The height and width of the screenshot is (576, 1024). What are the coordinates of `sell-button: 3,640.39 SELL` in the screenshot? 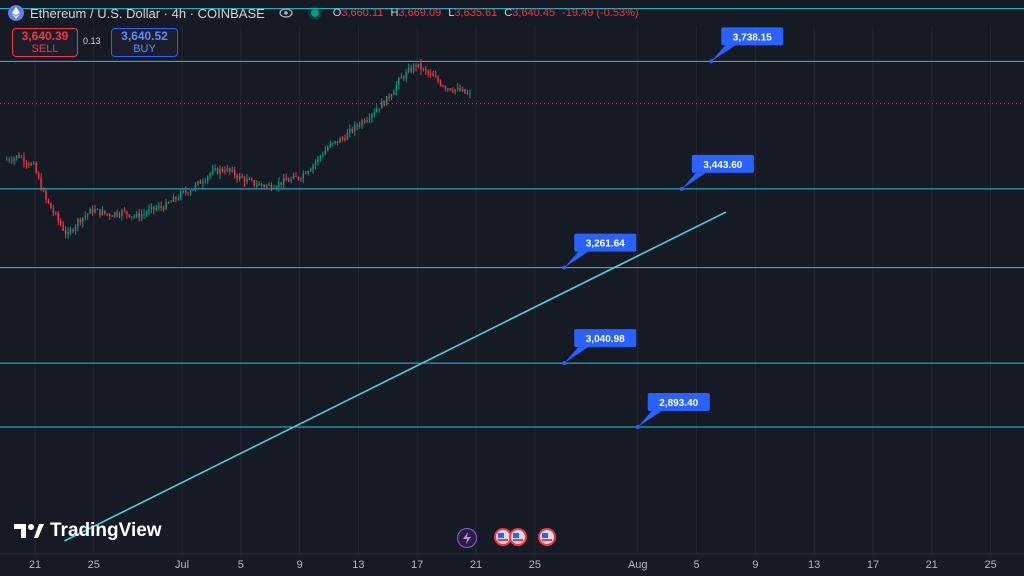 It's located at (45, 42).